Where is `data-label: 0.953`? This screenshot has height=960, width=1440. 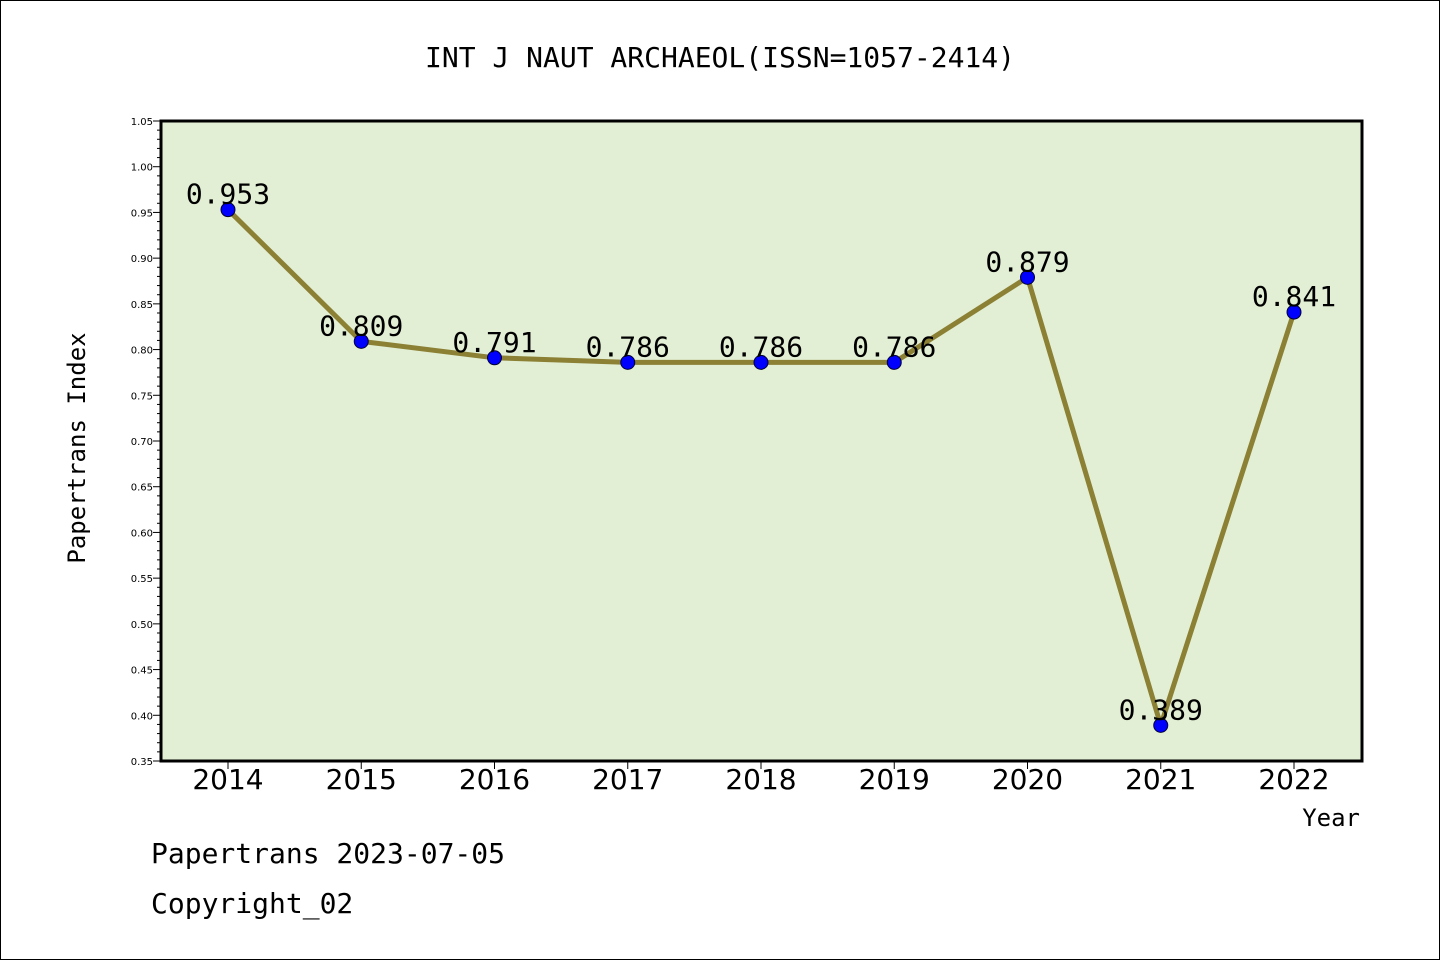
data-label: 0.953 is located at coordinates (228, 194).